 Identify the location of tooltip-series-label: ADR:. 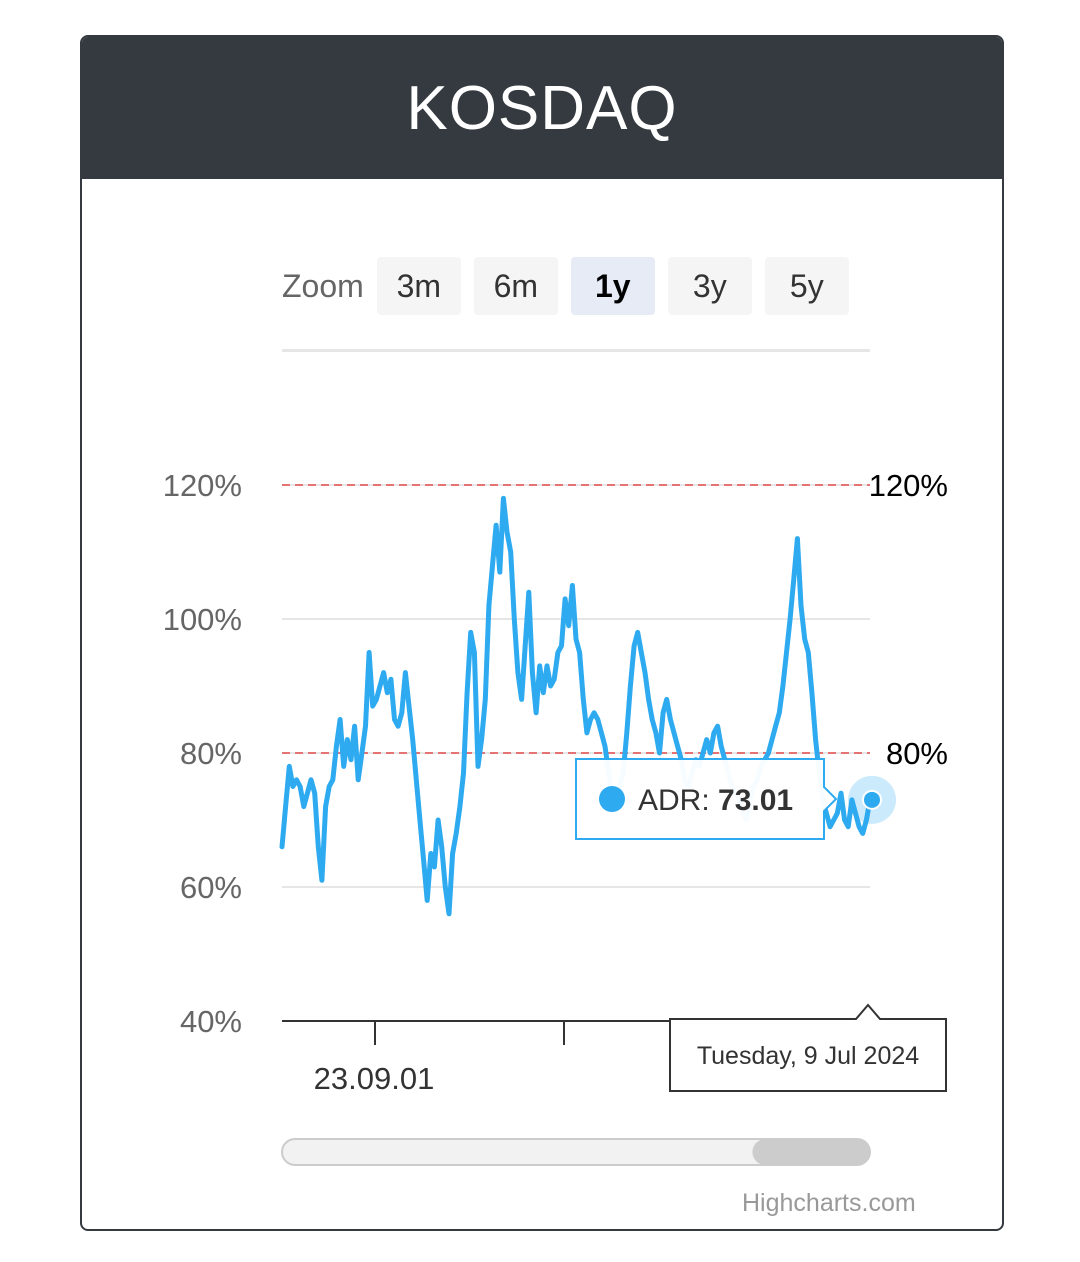
(678, 800).